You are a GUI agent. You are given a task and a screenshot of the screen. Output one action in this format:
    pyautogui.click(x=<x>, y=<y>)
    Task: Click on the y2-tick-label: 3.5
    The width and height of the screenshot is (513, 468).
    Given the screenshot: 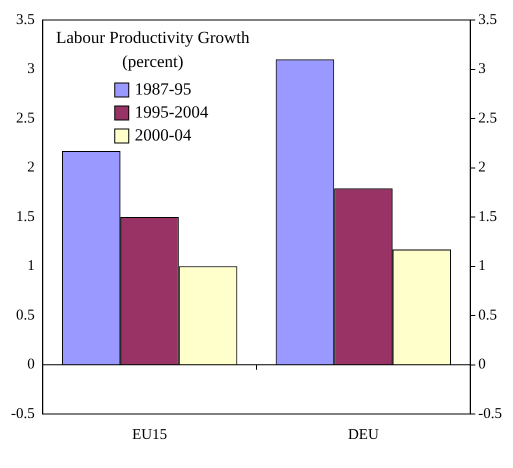 What is the action you would take?
    pyautogui.click(x=488, y=20)
    